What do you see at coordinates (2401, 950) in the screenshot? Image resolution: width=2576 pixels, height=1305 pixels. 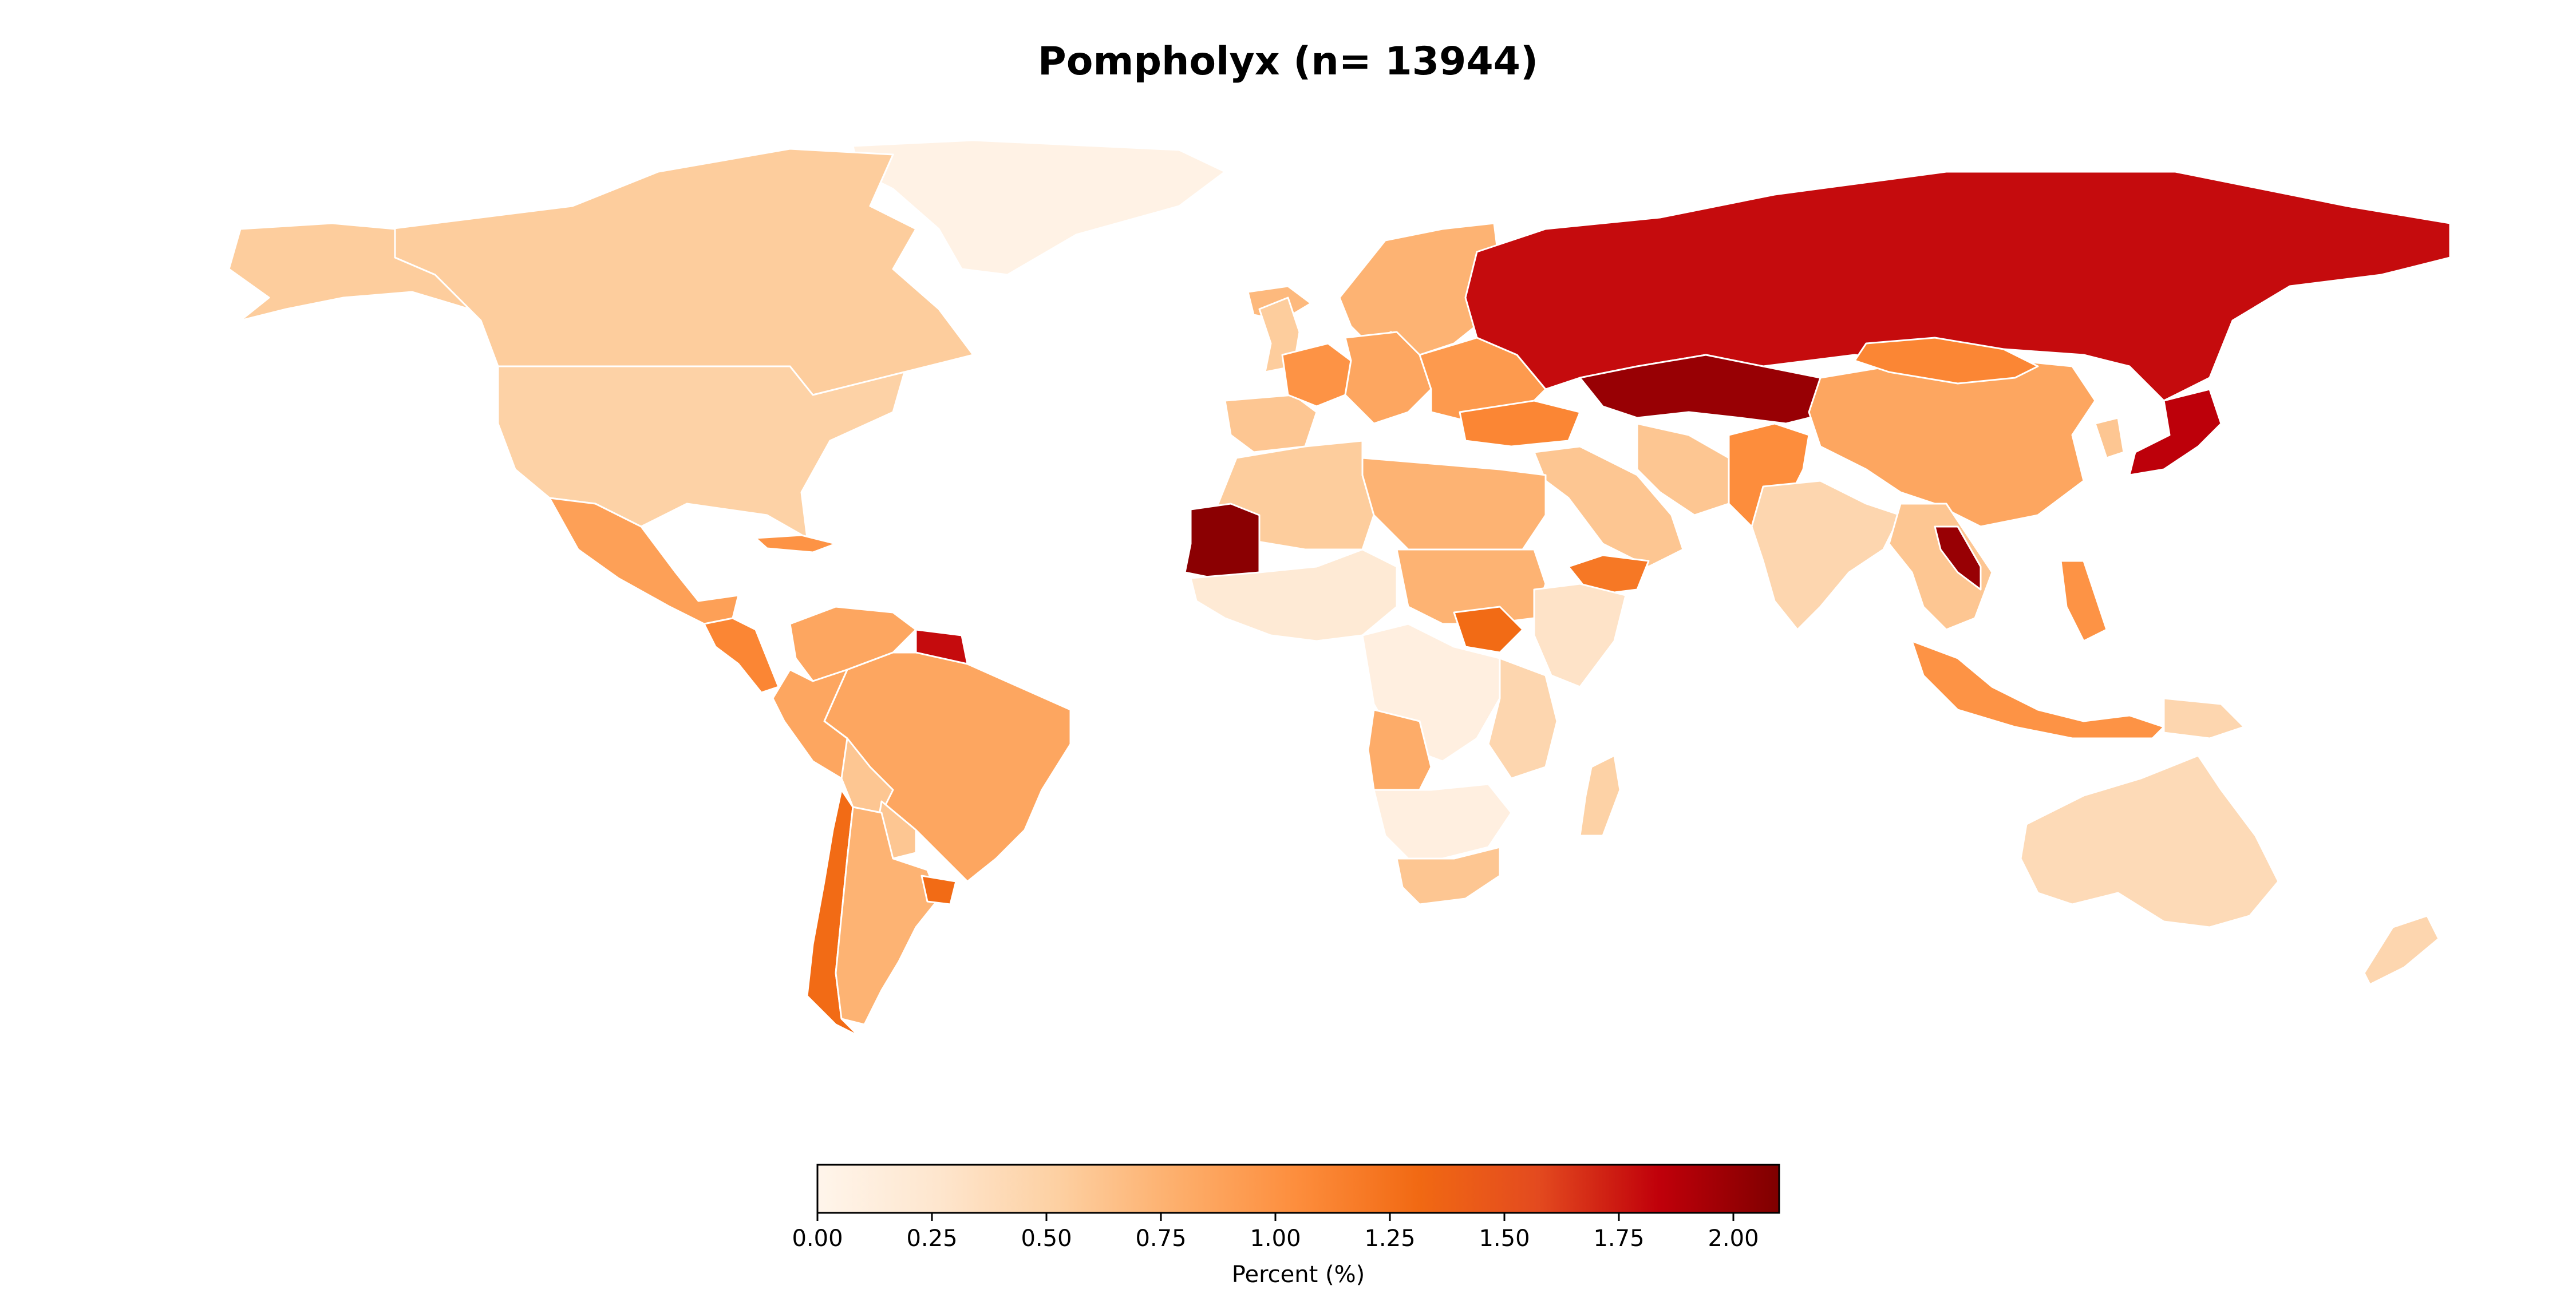 I see `region-new-zealand` at bounding box center [2401, 950].